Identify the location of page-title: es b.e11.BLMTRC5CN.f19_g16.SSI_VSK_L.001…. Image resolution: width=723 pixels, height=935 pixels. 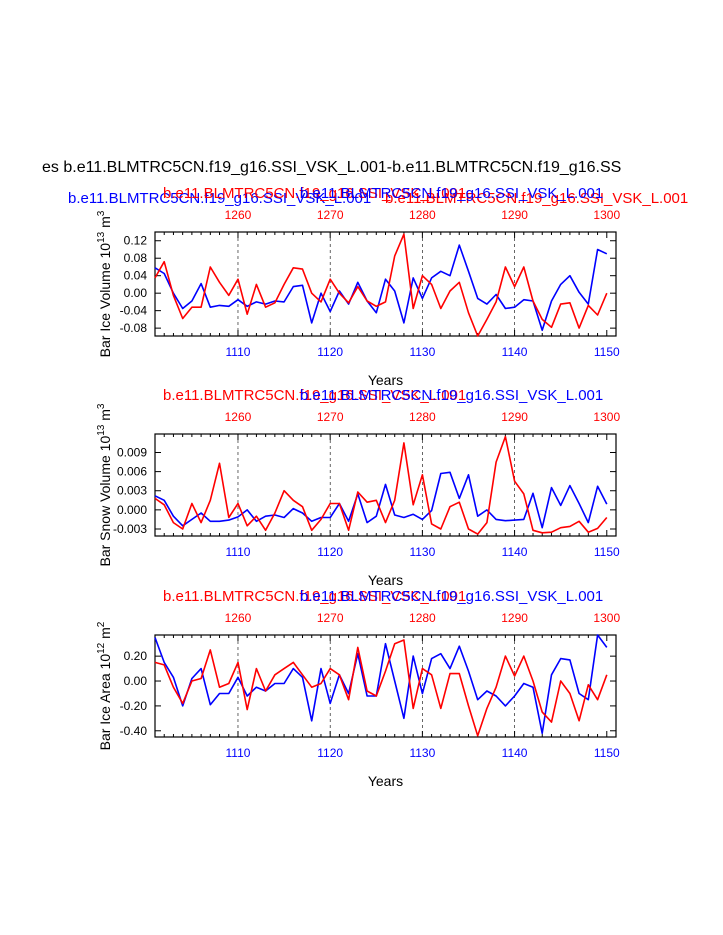
(331, 167).